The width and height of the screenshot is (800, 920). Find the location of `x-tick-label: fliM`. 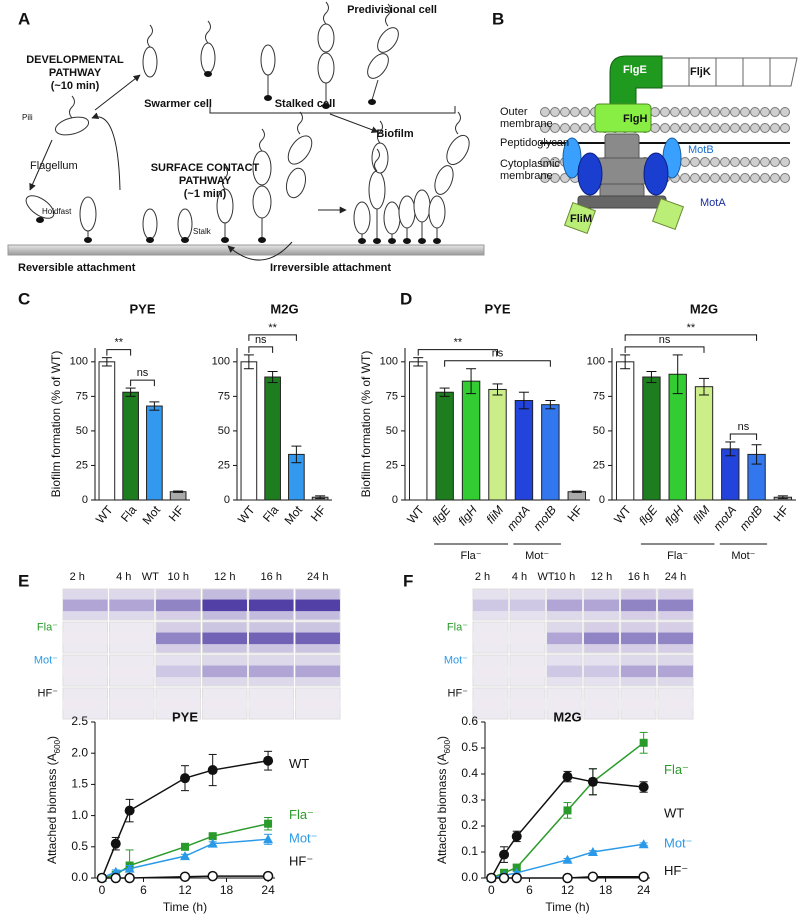

x-tick-label: fliM is located at coordinates (701, 514).